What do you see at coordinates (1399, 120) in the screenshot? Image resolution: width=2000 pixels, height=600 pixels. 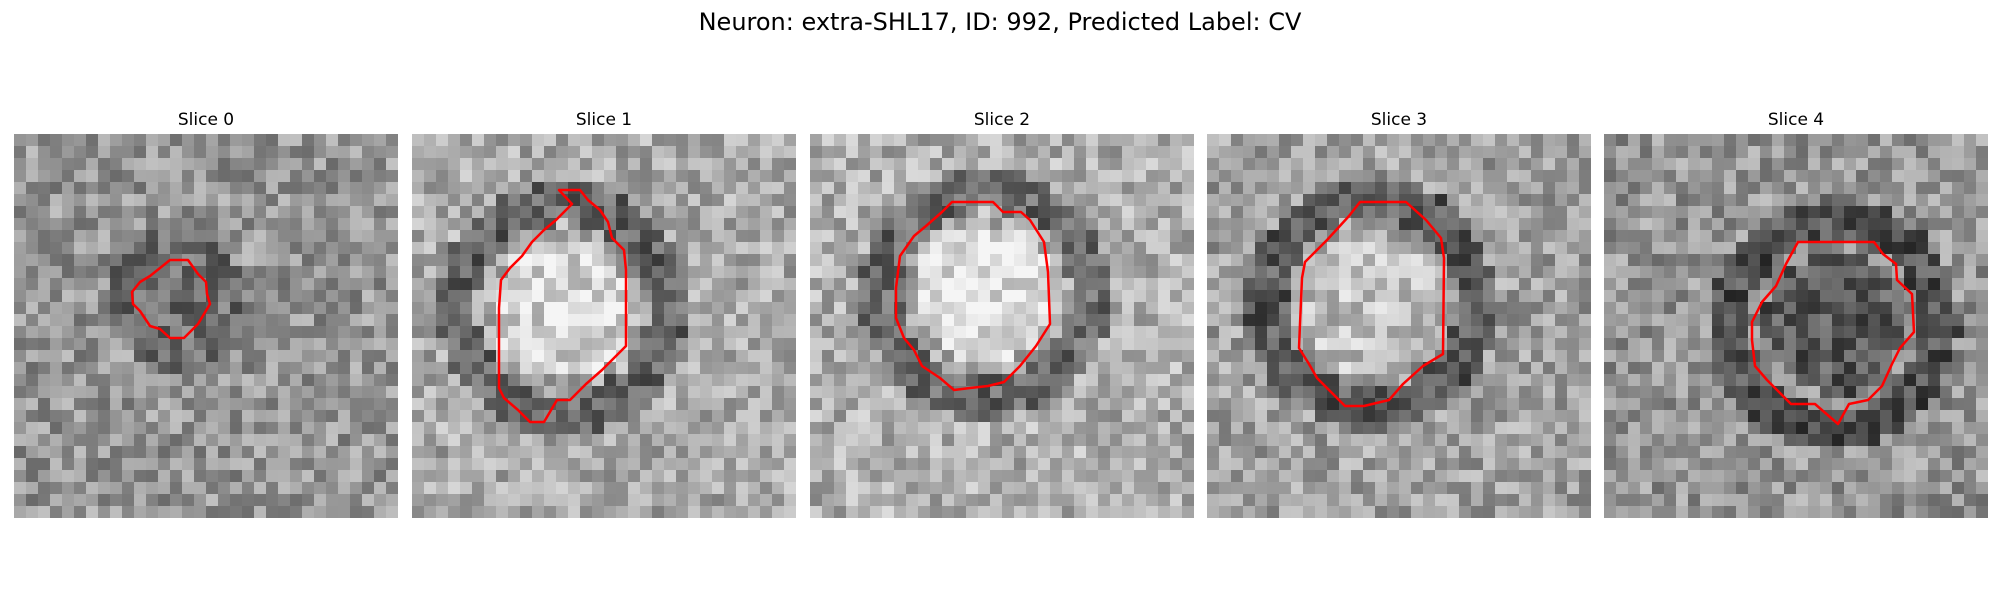 I see `slice-title-3: Slice 3` at bounding box center [1399, 120].